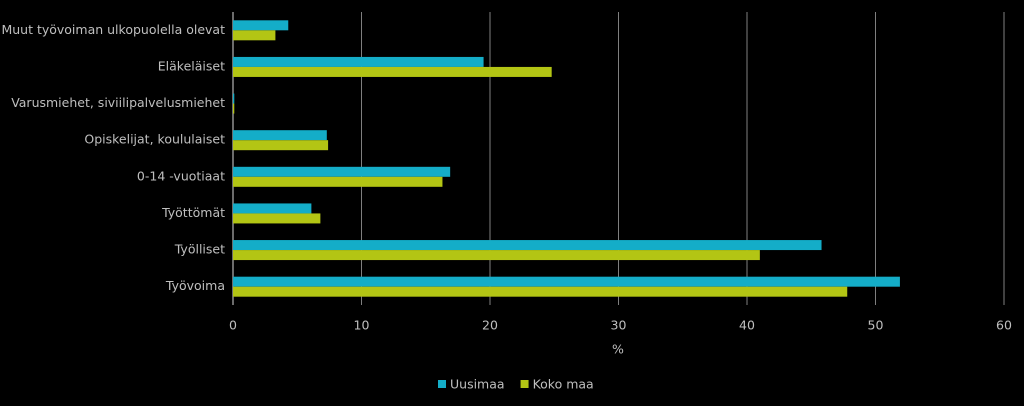 The image size is (1024, 406). I want to click on x-tick-label: 0, so click(233, 325).